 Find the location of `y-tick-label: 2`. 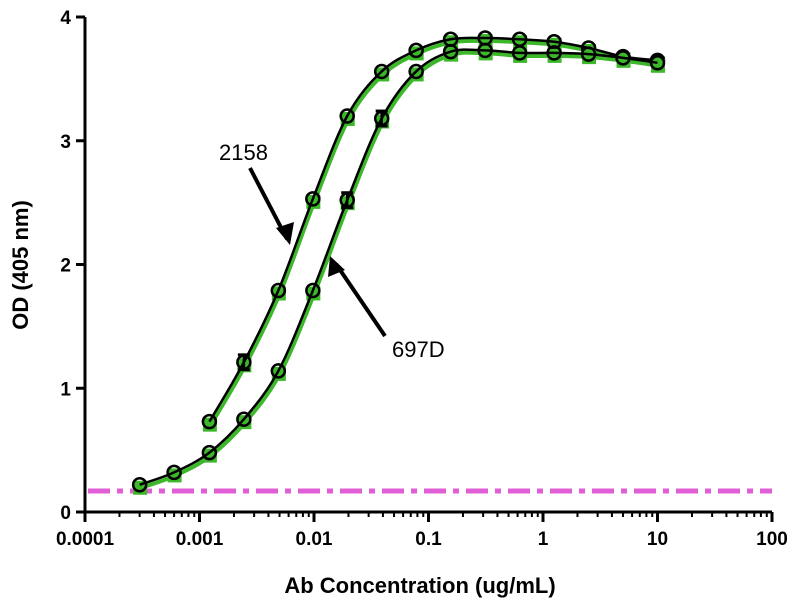

y-tick-label: 2 is located at coordinates (65, 266).